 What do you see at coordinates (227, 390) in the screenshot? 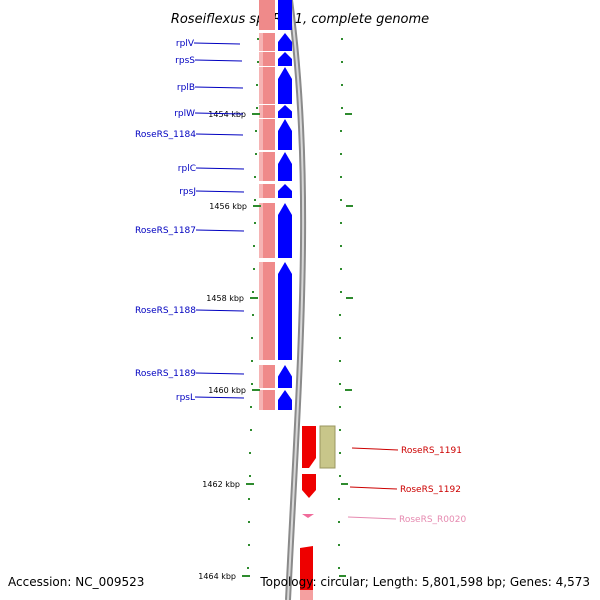
I see `tick-label: 1460 kbp` at bounding box center [227, 390].